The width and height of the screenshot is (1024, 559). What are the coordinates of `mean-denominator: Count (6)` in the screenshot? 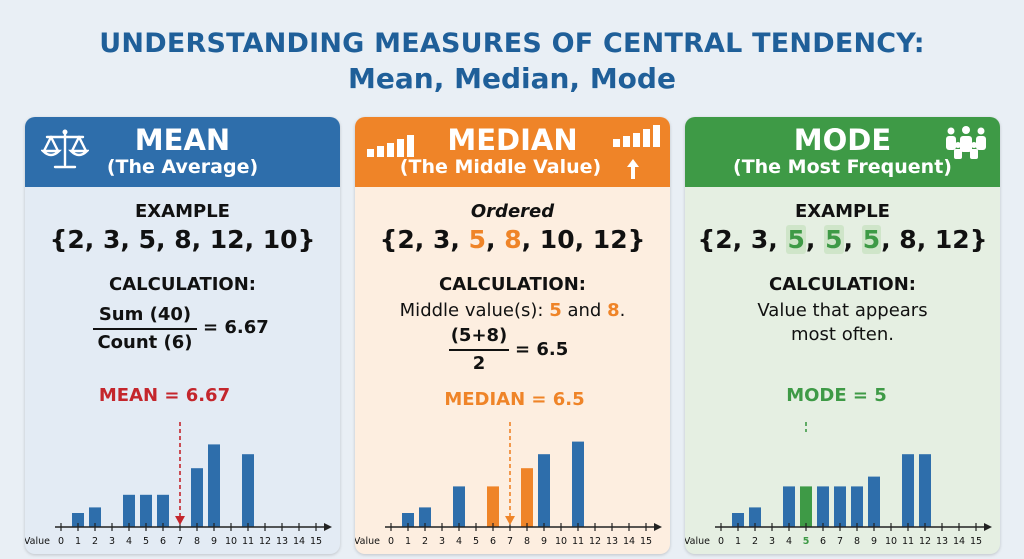 It's located at (145, 342).